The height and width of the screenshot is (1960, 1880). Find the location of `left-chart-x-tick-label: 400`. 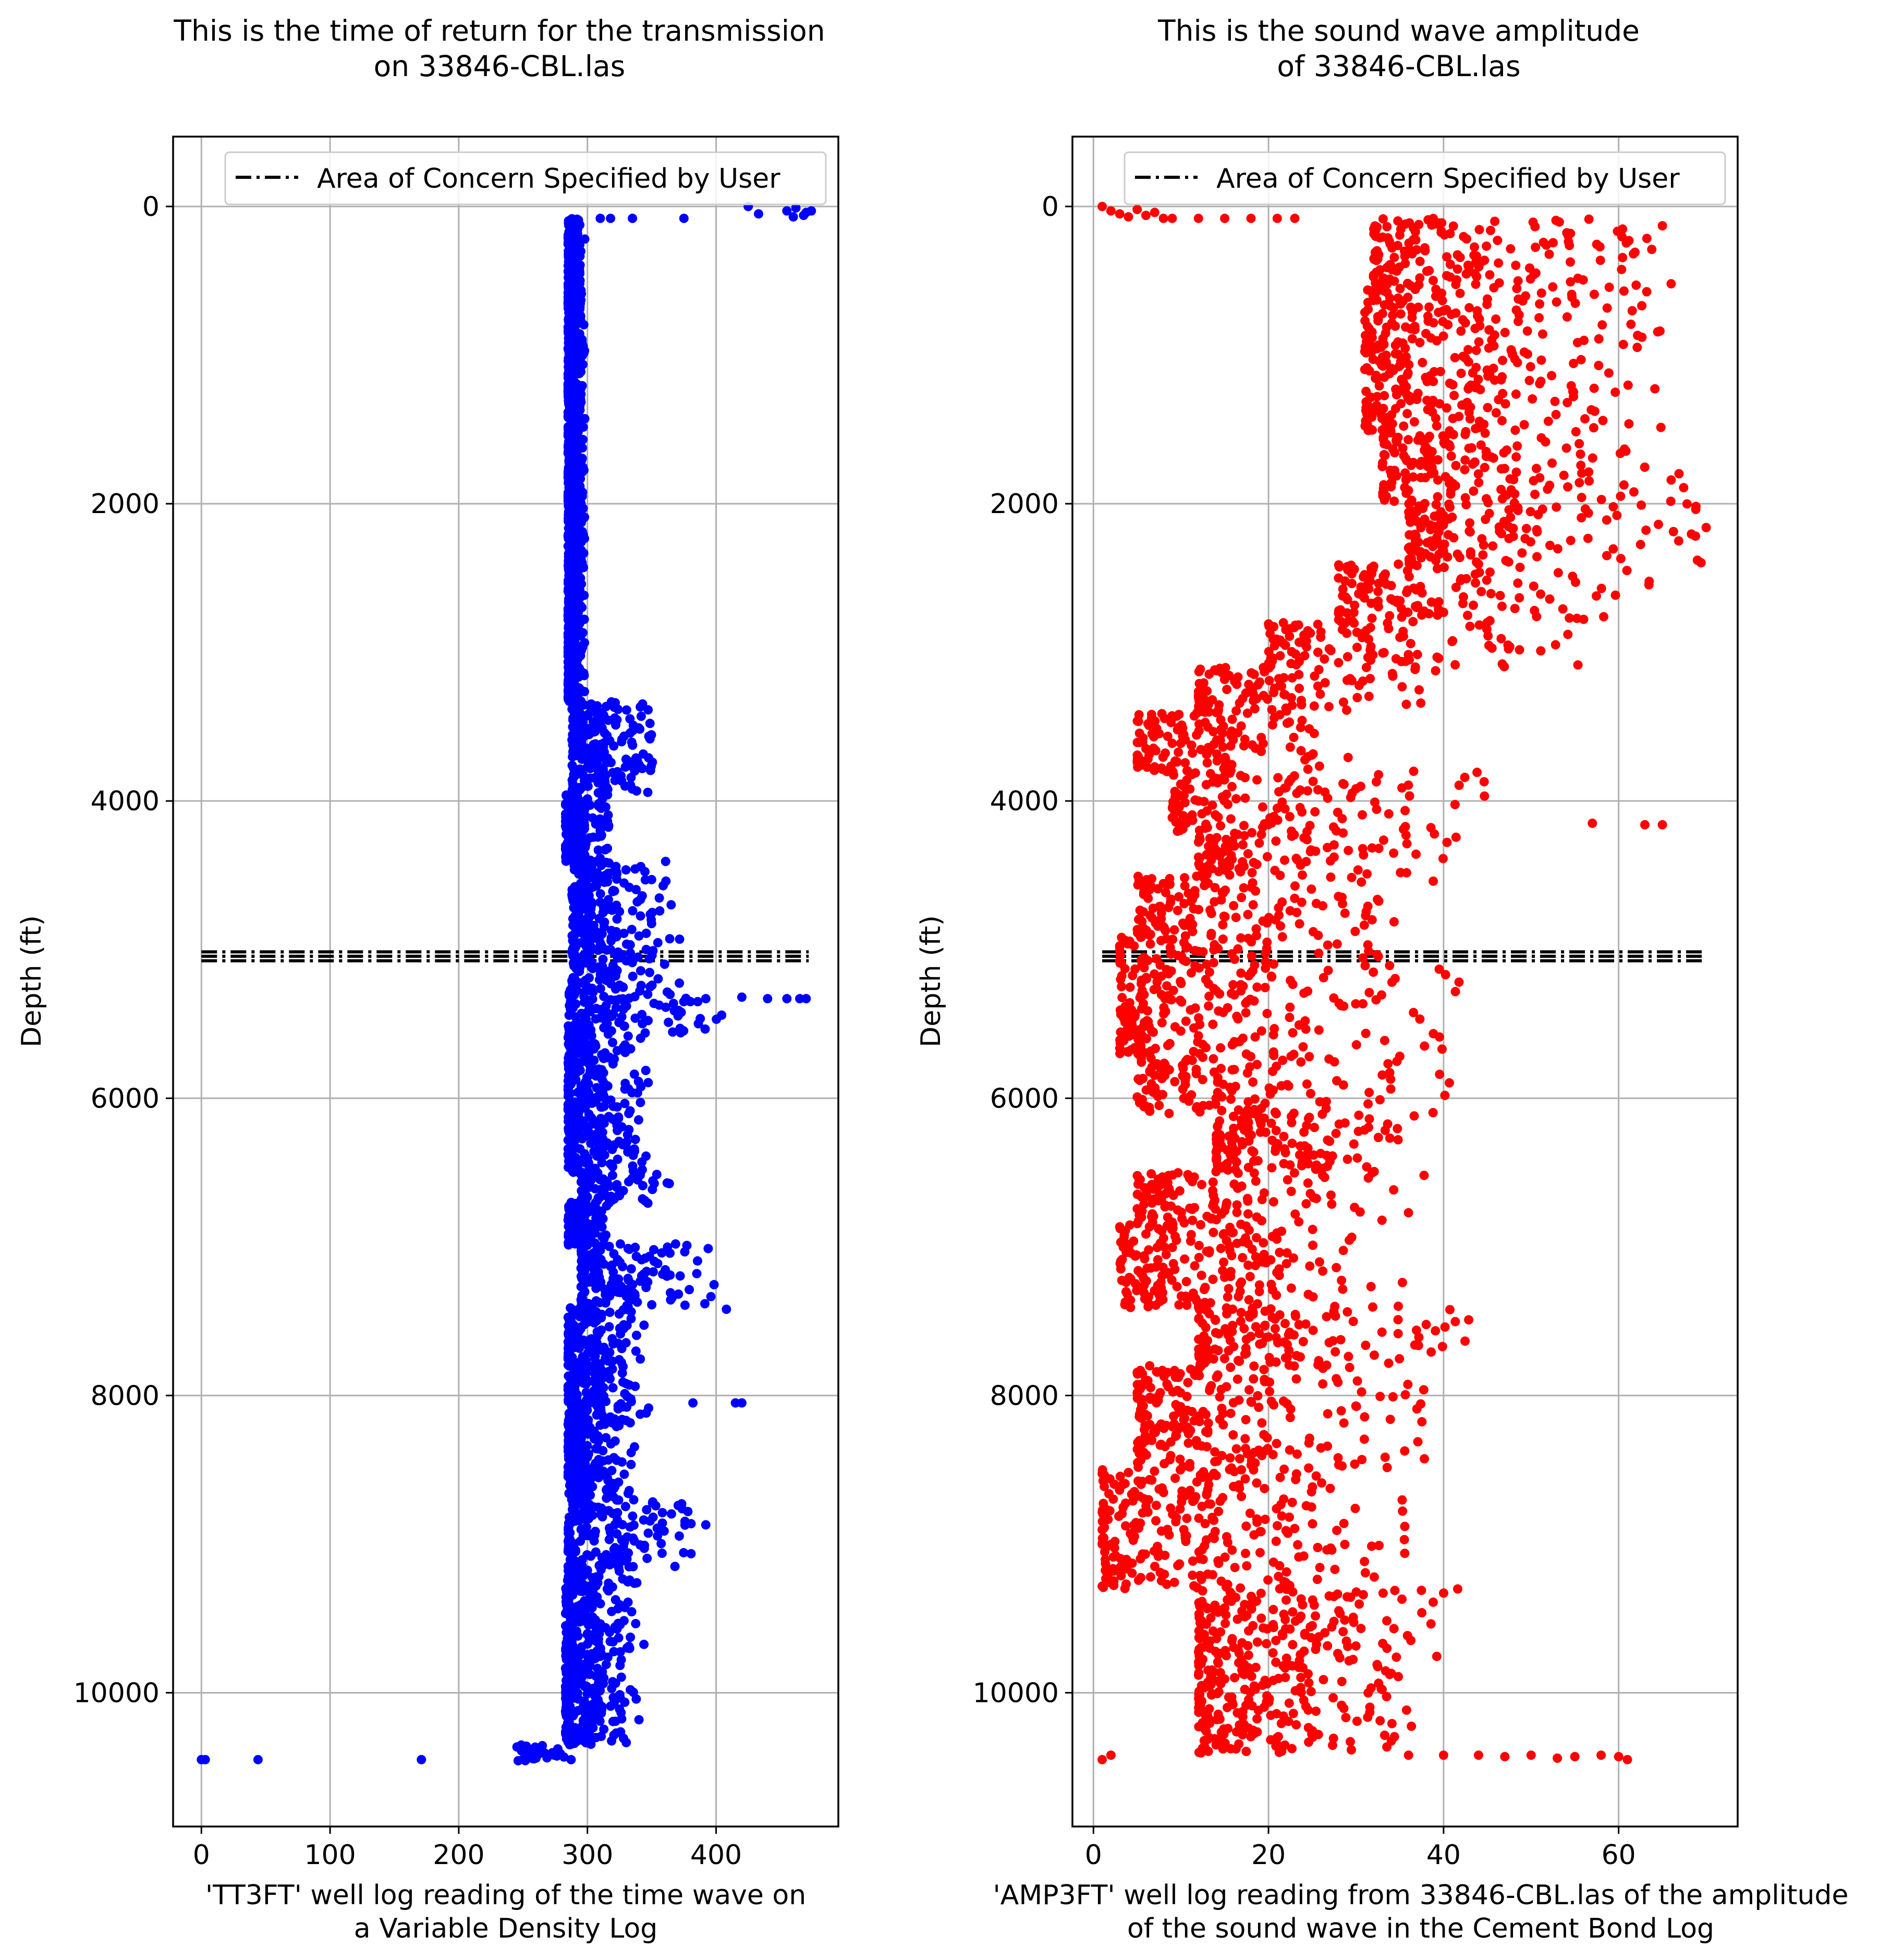

left-chart-x-tick-label: 400 is located at coordinates (716, 1855).